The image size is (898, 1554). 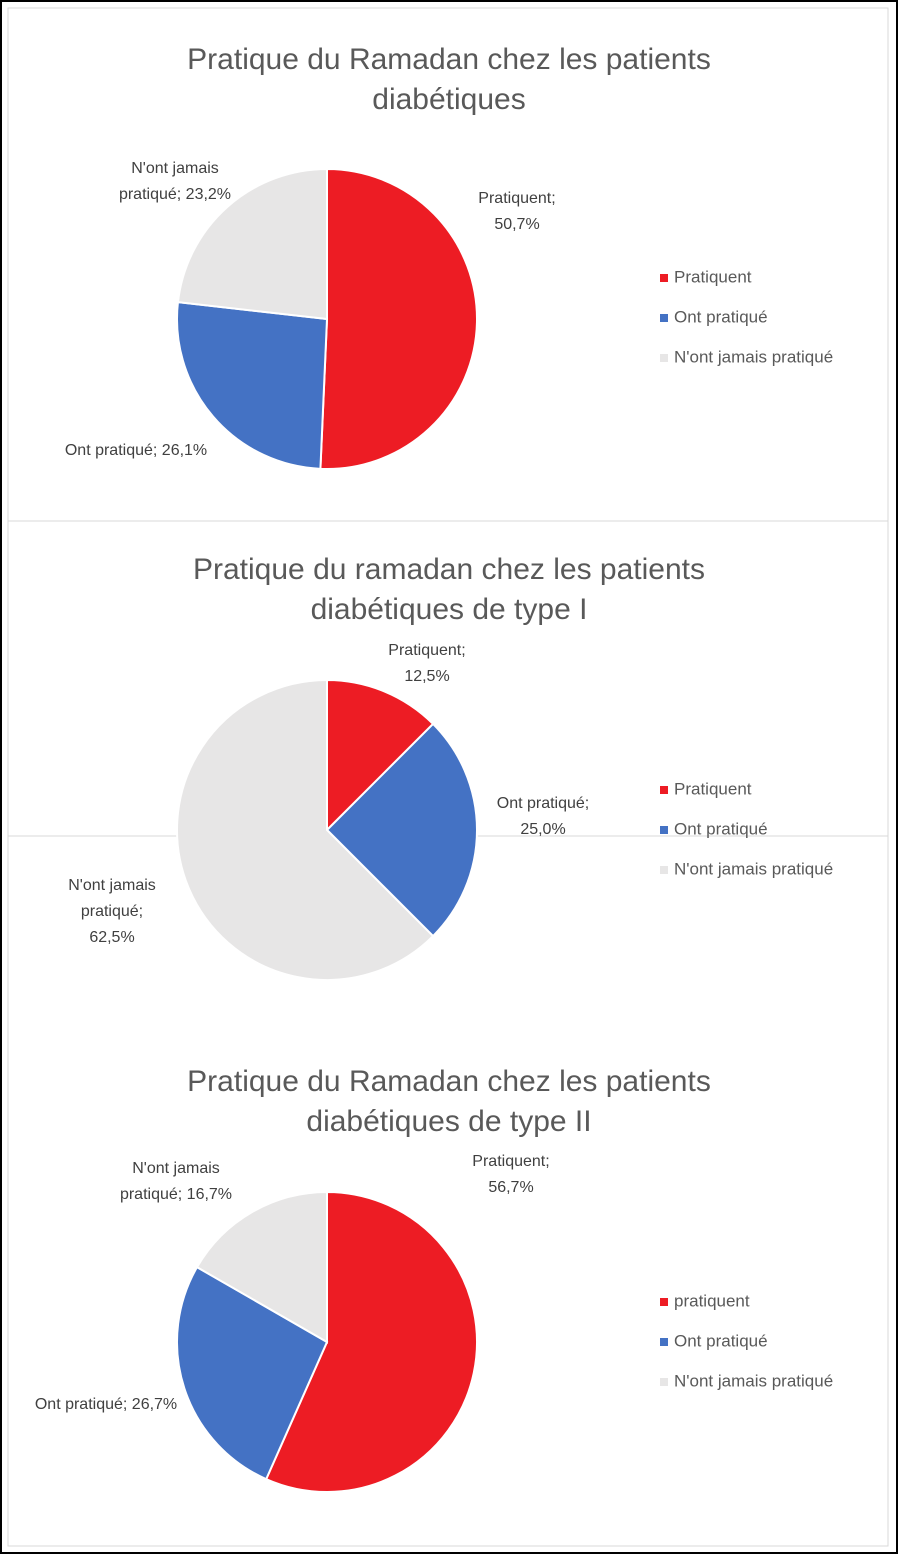 What do you see at coordinates (175, 181) in the screenshot?
I see `data-label: N'ont jamais pratiqué; 23,2%` at bounding box center [175, 181].